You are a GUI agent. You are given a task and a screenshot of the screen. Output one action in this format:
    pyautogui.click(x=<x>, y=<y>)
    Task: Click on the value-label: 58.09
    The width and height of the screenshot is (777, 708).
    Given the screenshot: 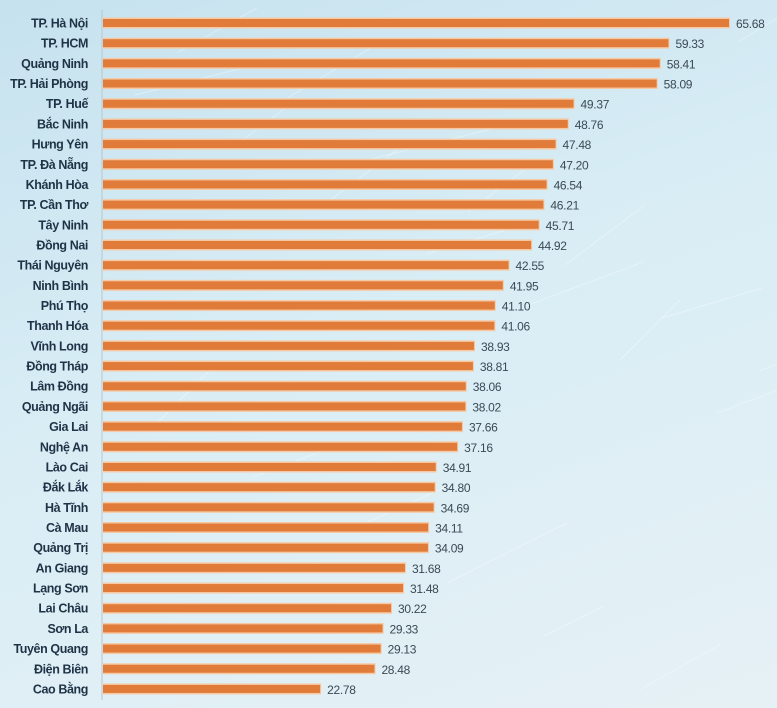 What is the action you would take?
    pyautogui.click(x=678, y=85)
    